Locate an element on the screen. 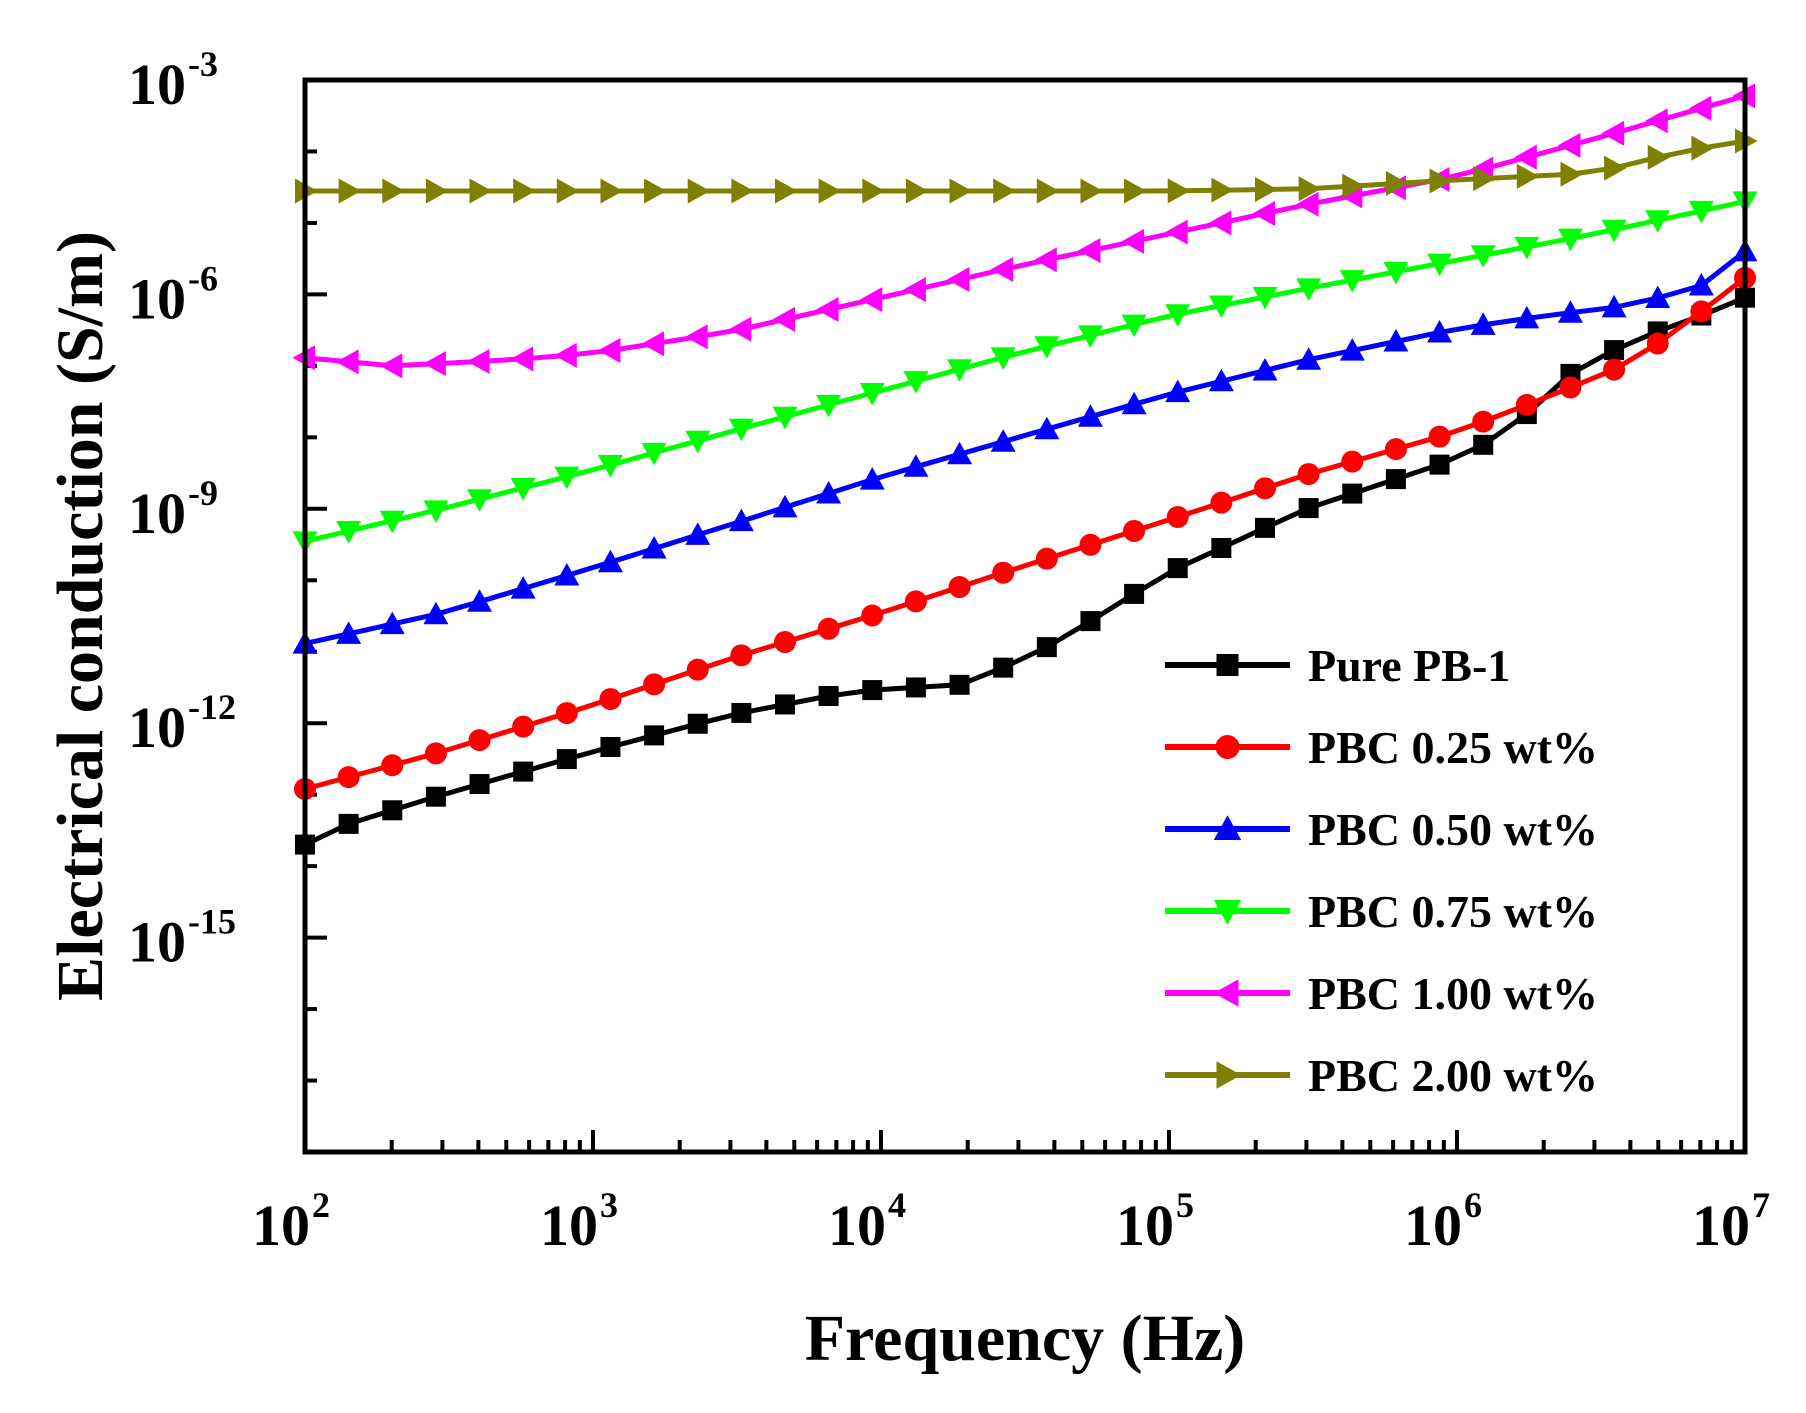 The height and width of the screenshot is (1413, 1806). x-axis-title: Frequency (Hz) is located at coordinates (1025, 1338).